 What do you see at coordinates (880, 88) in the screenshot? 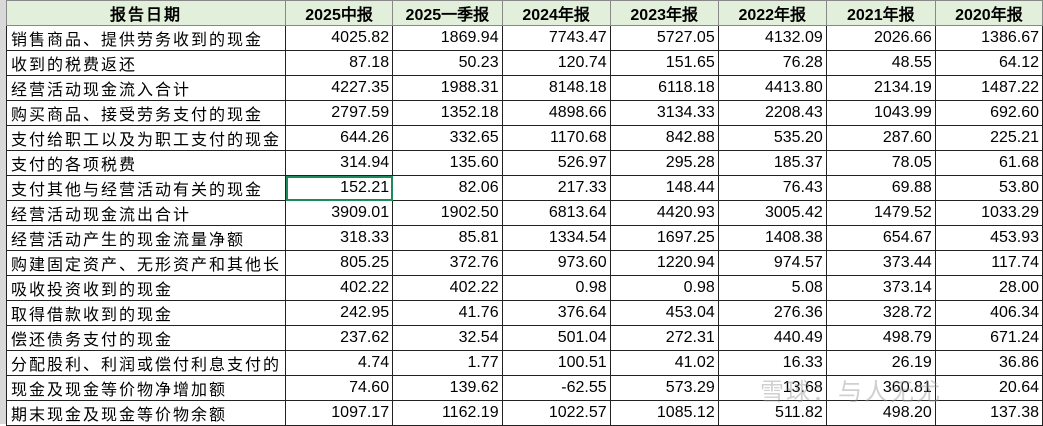
I see `value-cell: 2134.19` at bounding box center [880, 88].